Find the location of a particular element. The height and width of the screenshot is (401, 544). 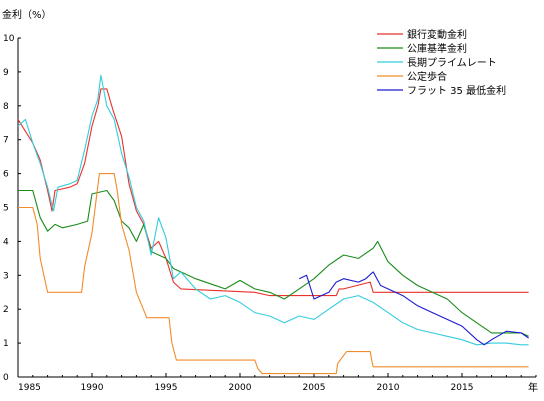

legend-label: 銀行変動金利 is located at coordinates (437, 34).